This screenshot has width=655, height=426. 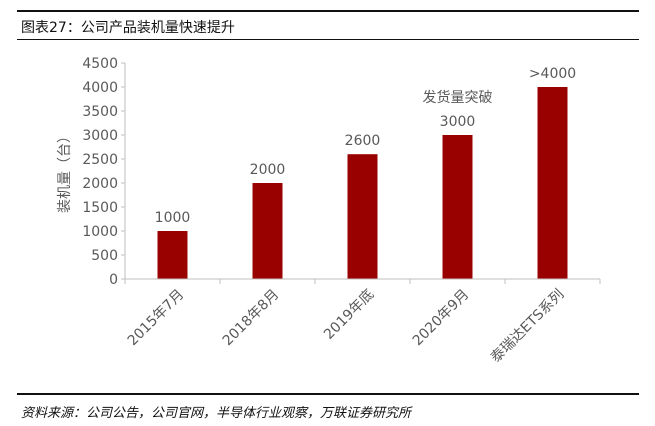 What do you see at coordinates (100, 112) in the screenshot?
I see `y-tick-label: 3500` at bounding box center [100, 112].